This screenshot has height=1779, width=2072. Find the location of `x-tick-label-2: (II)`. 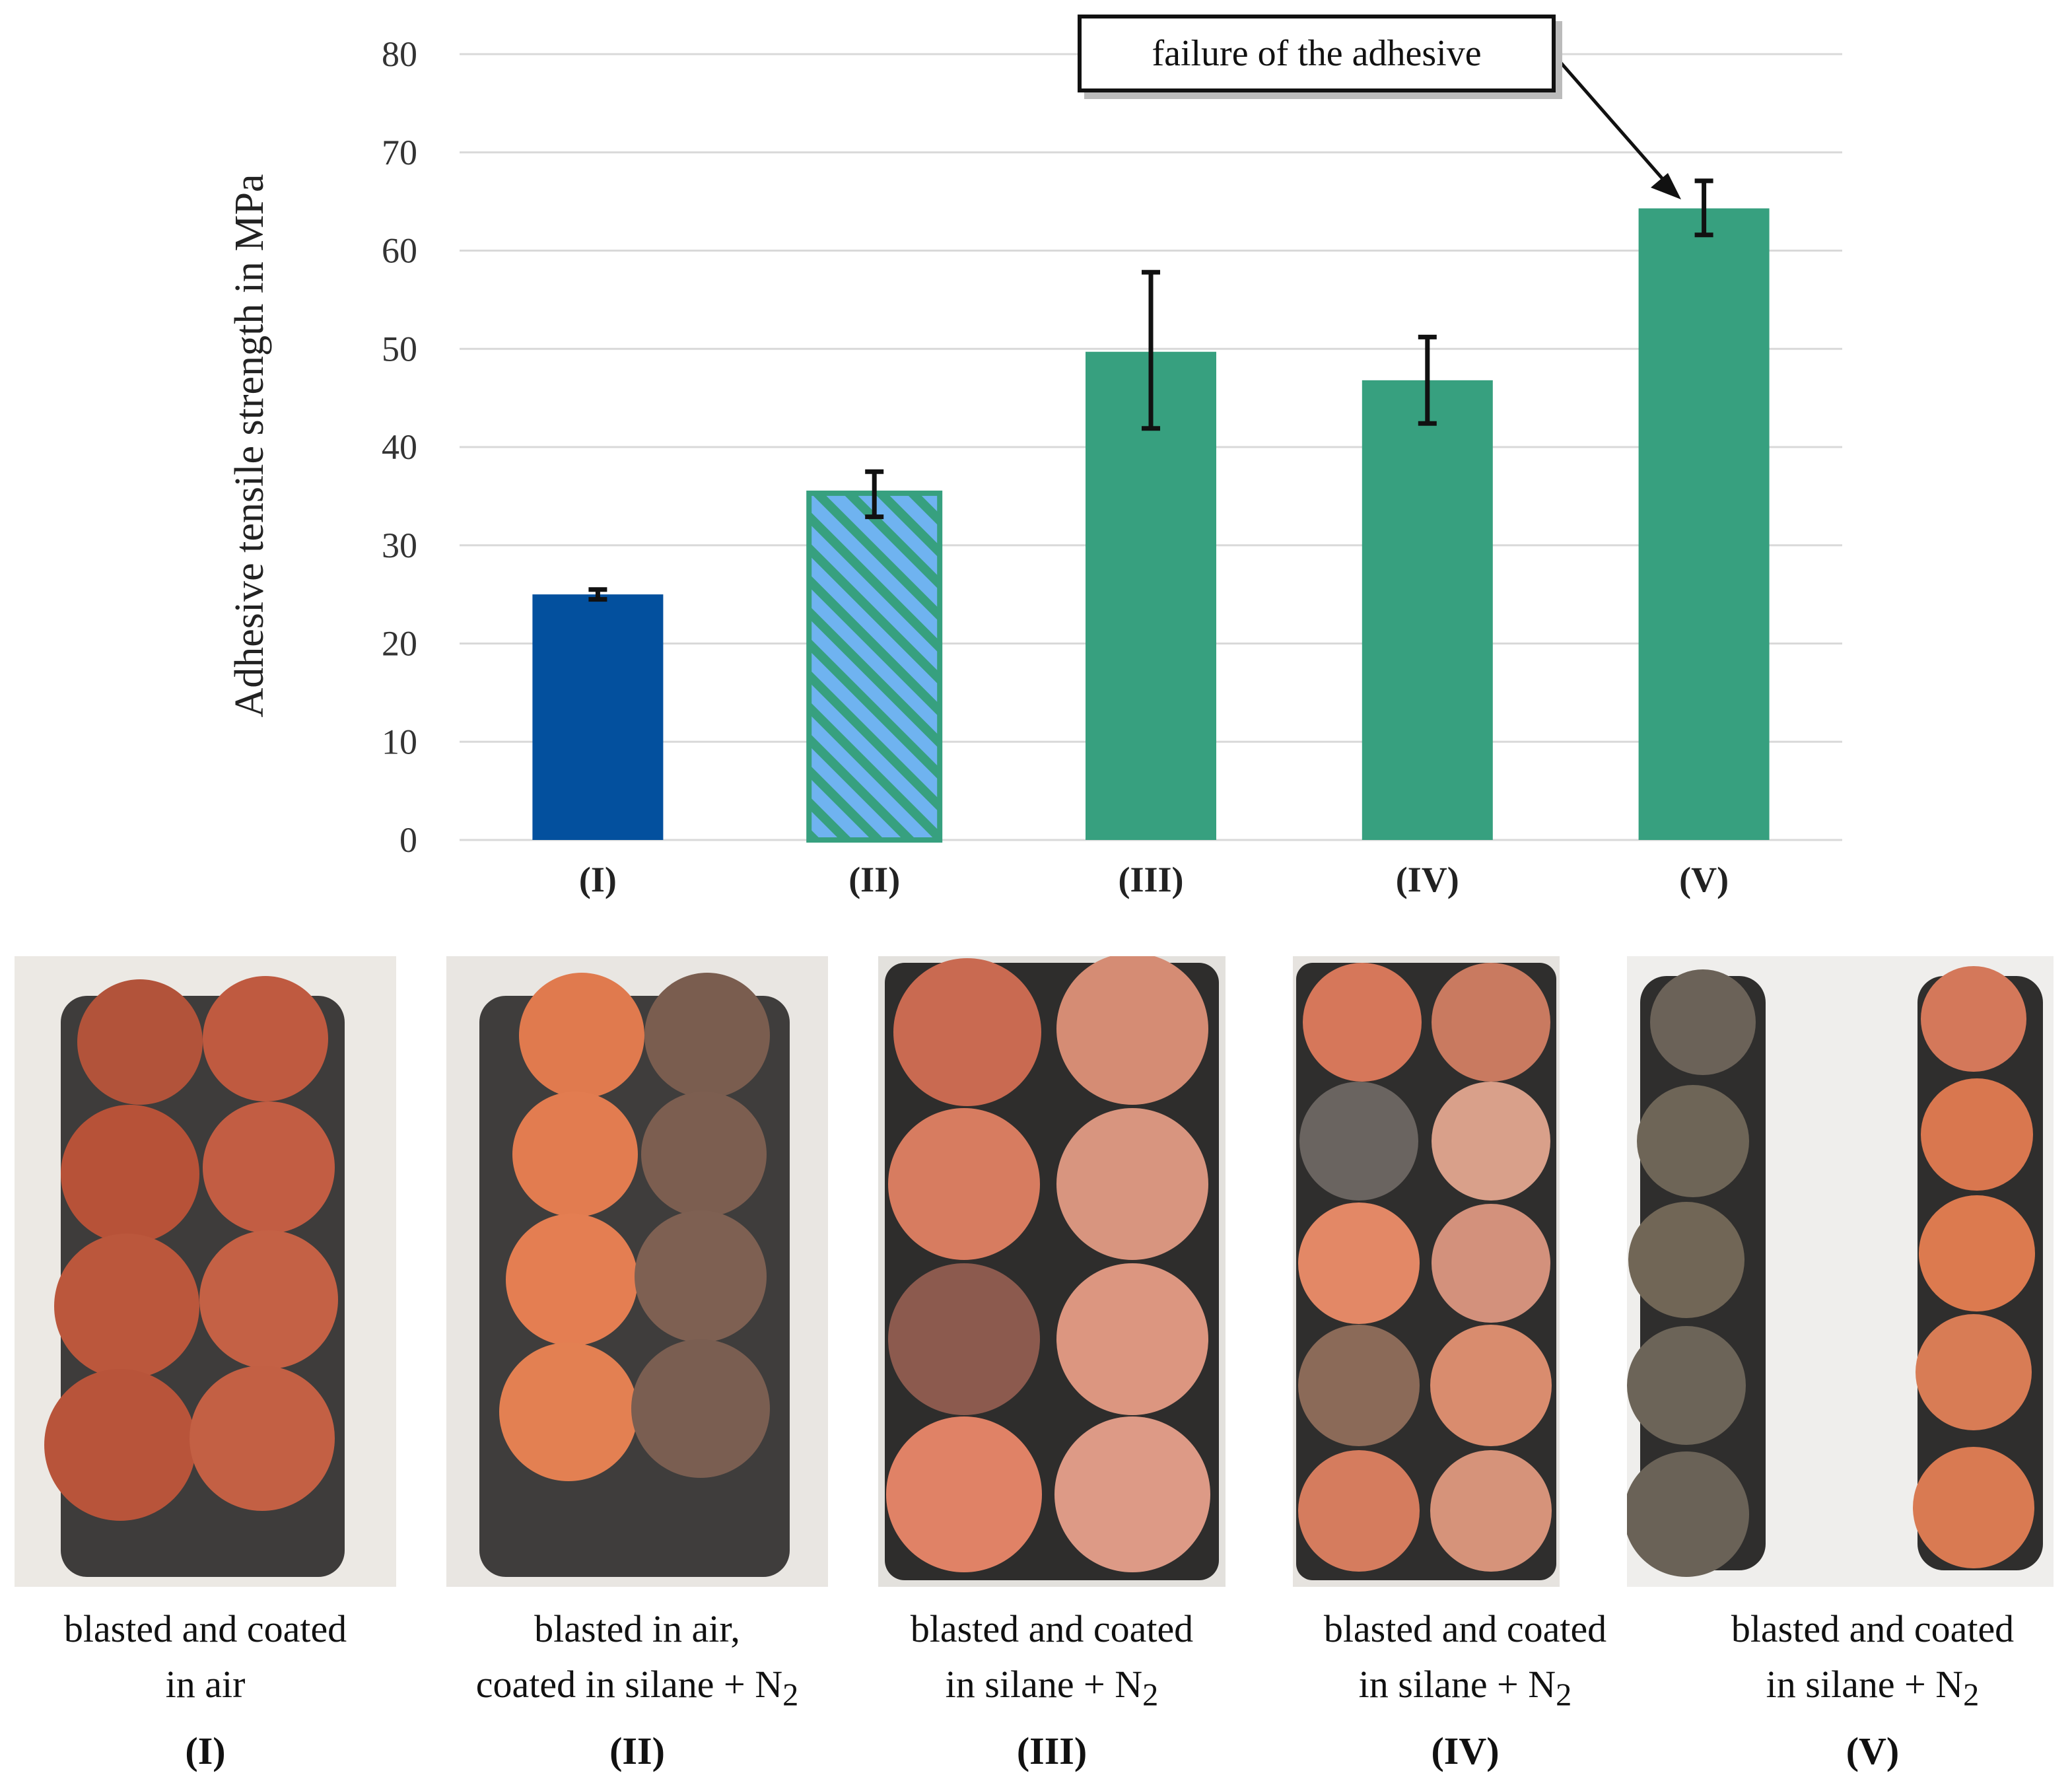

x-tick-label-2: (II) is located at coordinates (874, 880).